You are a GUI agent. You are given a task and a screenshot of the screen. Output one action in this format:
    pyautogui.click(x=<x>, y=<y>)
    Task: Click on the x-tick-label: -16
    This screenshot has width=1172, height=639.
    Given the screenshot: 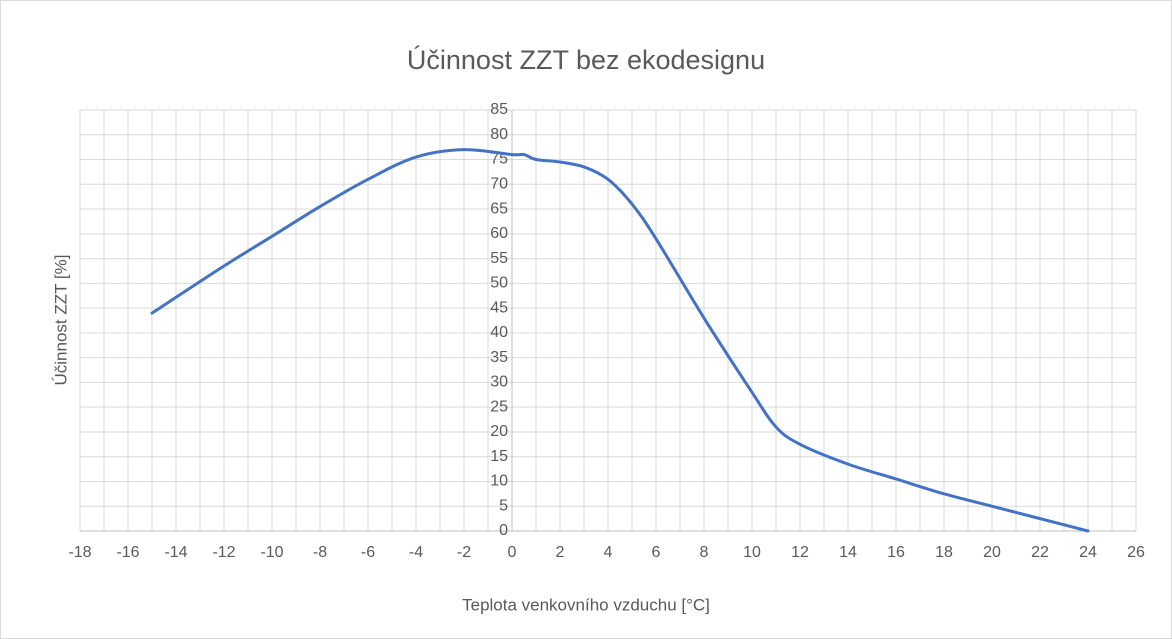 What is the action you would take?
    pyautogui.click(x=127, y=552)
    